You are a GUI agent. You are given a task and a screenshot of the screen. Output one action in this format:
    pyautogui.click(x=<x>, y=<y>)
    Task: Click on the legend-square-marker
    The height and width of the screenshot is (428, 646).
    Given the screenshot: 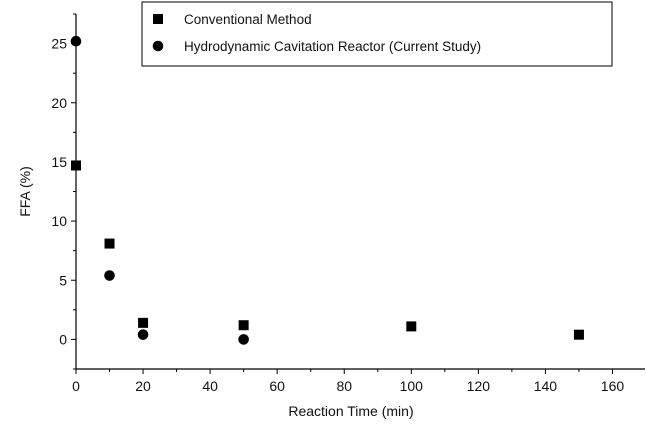 What is the action you would take?
    pyautogui.click(x=158, y=19)
    